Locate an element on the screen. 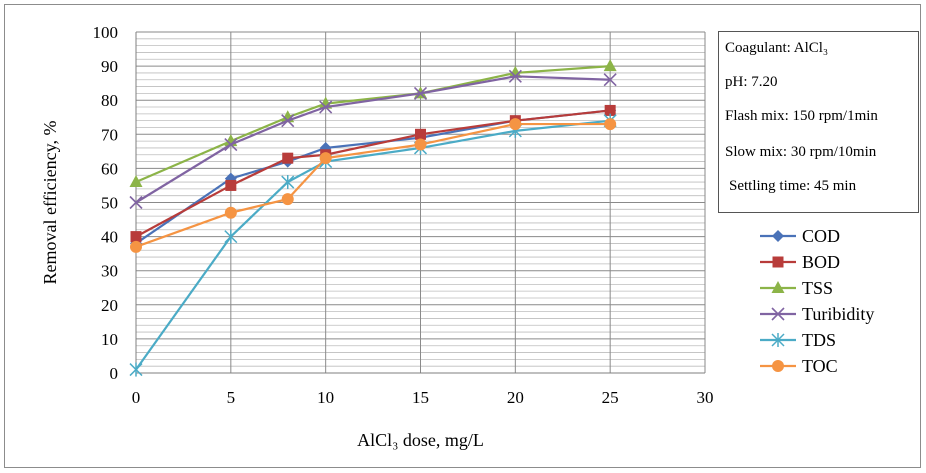  legend-label-turbidity: Turibidity is located at coordinates (838, 314).